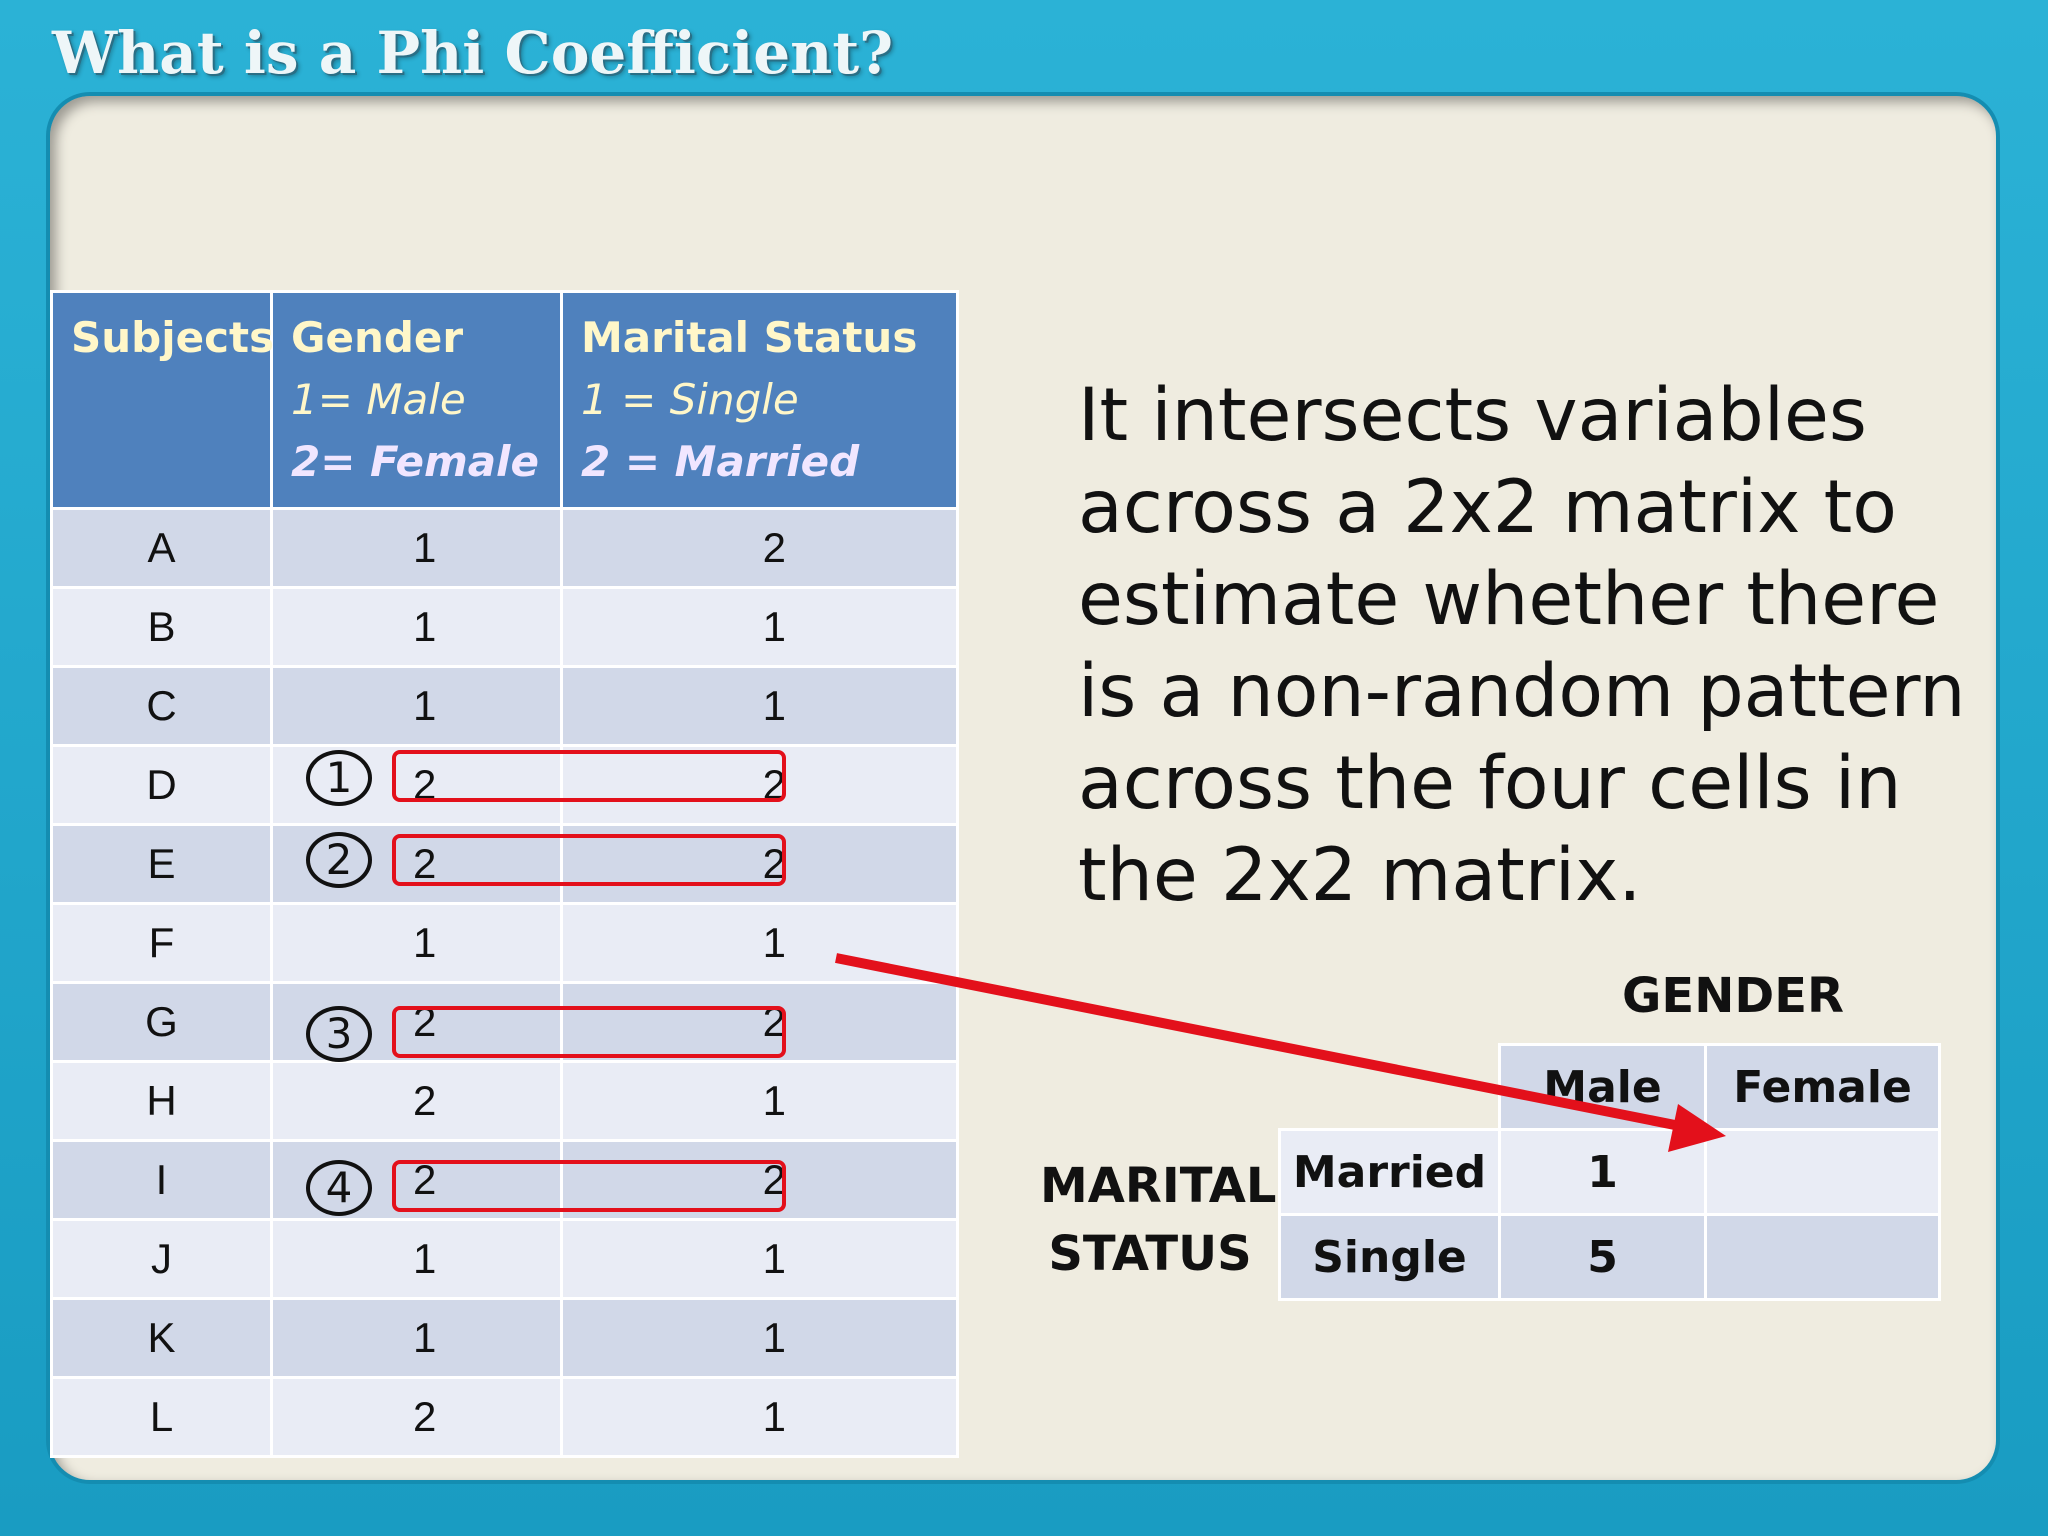 This screenshot has width=2048, height=1536. I want to click on contingency-matrix: Male Female Married 1 Single 5, so click(1609, 1172).